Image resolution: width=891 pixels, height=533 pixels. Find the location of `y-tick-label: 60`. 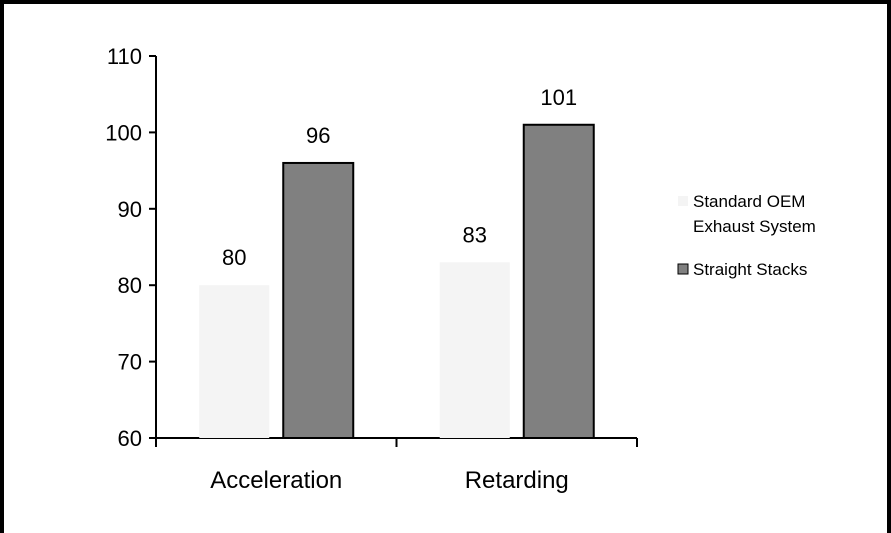

y-tick-label: 60 is located at coordinates (130, 438).